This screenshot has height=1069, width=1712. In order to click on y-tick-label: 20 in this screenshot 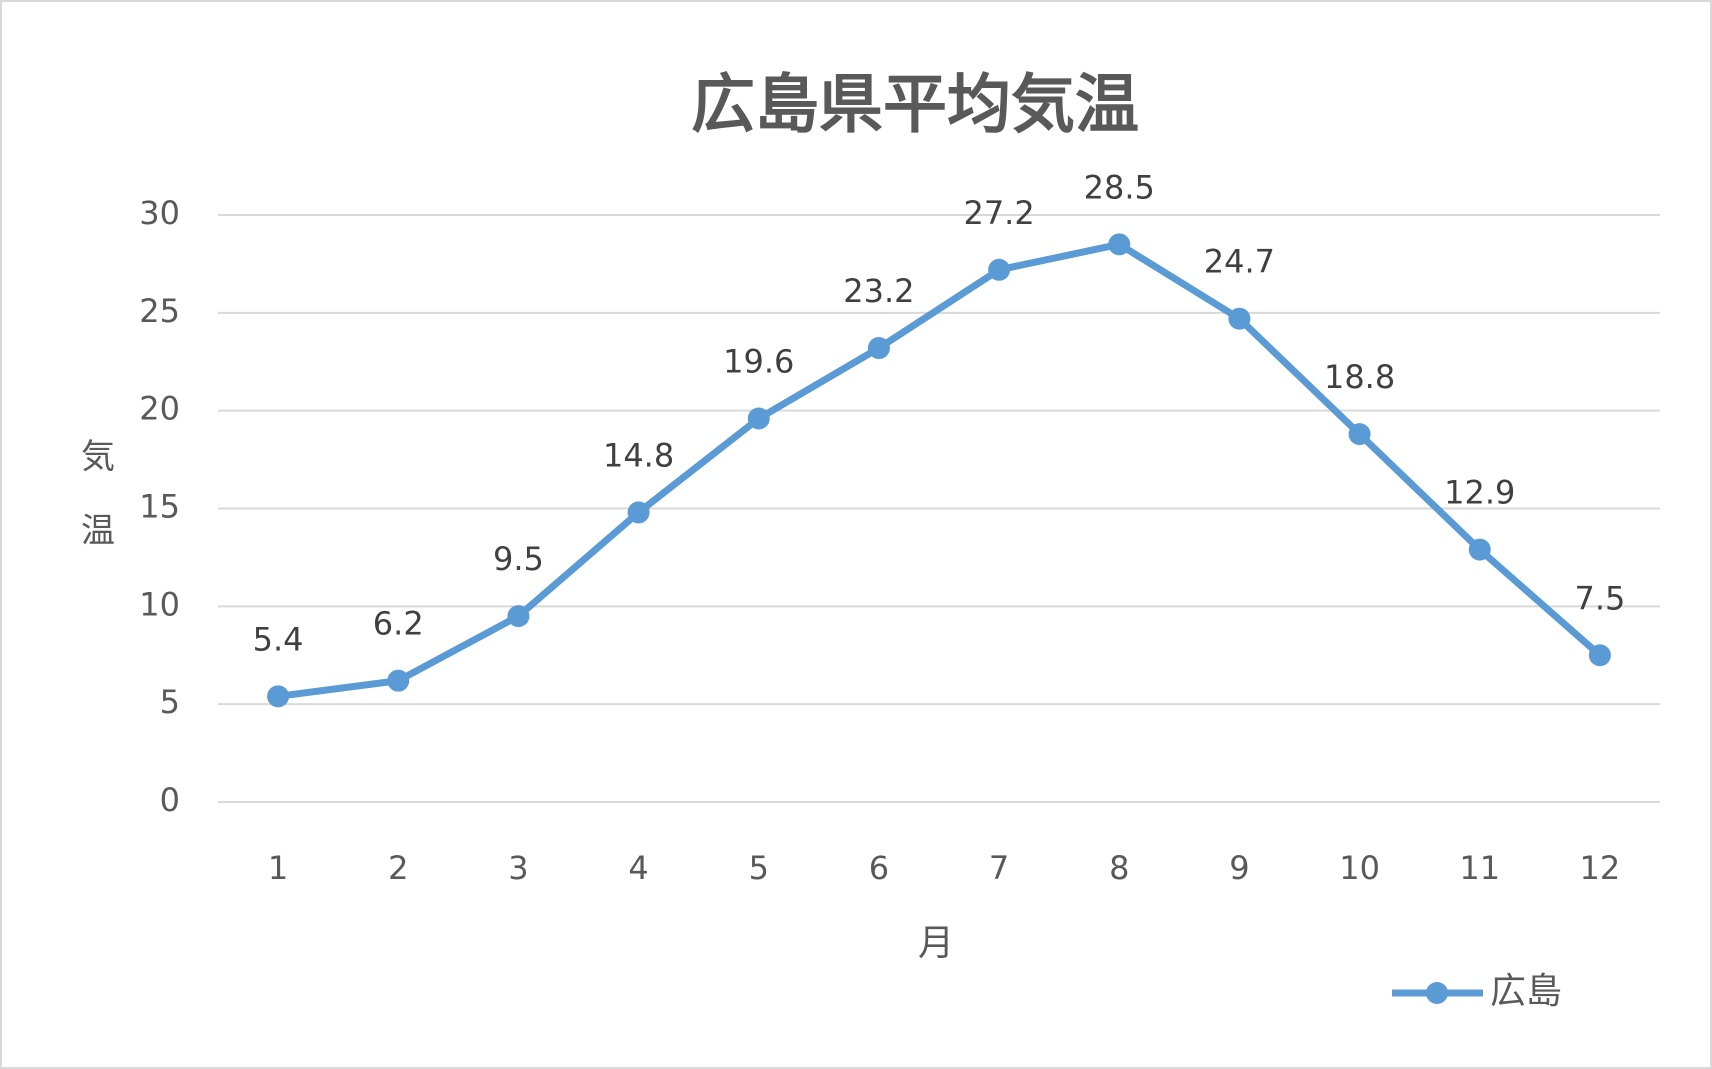, I will do `click(159, 409)`.